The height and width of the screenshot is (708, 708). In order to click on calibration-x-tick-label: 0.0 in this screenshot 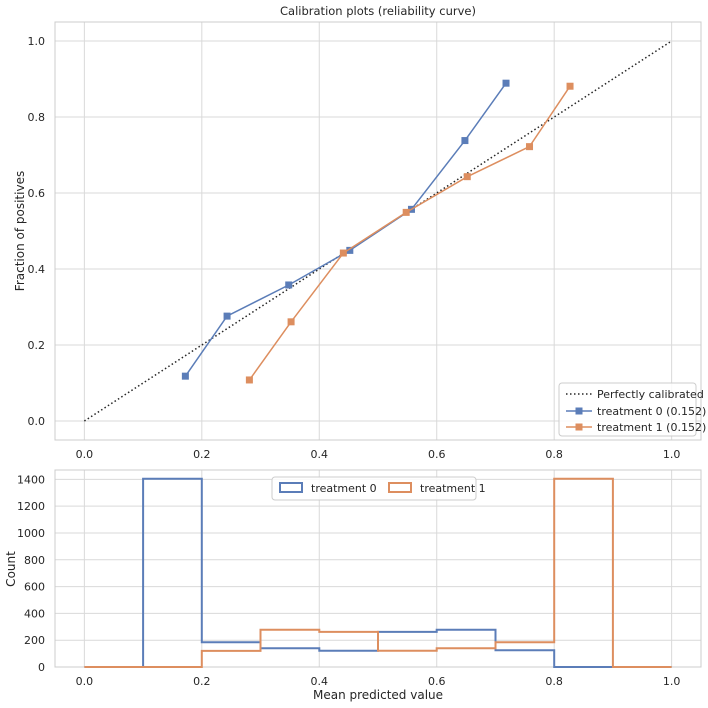, I will do `click(85, 454)`.